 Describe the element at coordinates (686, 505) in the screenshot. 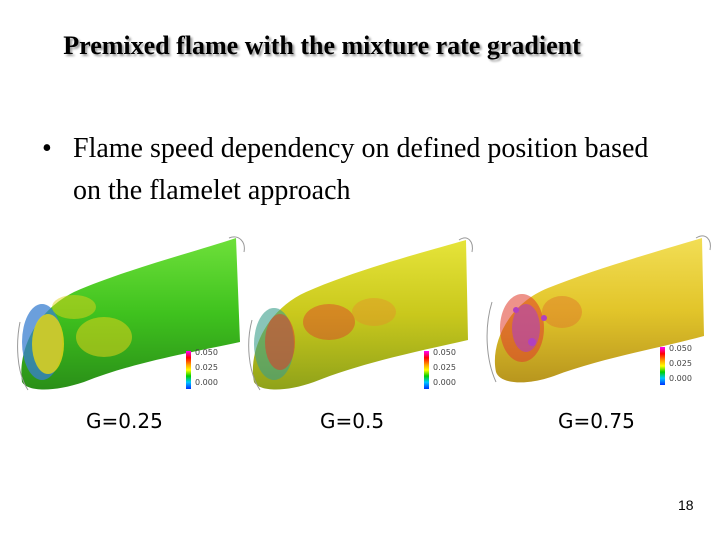

I see `page-number: 18` at that location.